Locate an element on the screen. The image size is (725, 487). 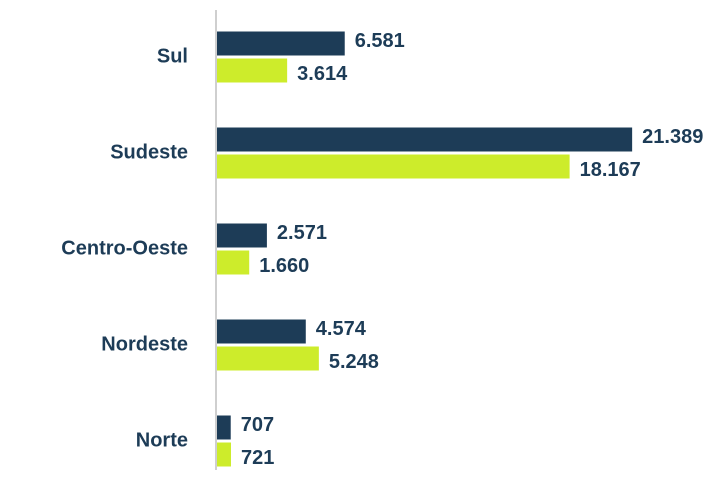
value-label: 18.167 is located at coordinates (610, 170).